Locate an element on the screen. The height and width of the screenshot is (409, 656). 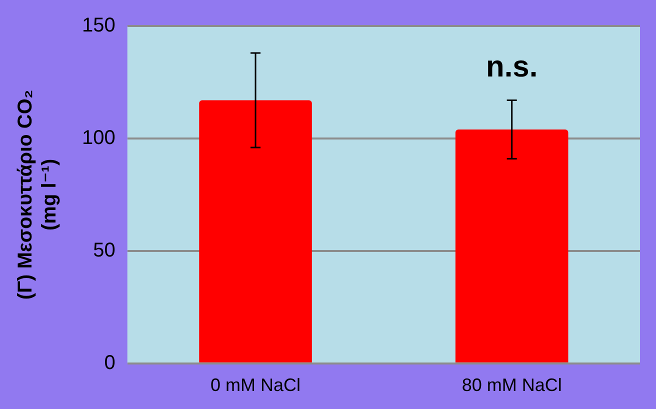
annotation: n.s. is located at coordinates (512, 67).